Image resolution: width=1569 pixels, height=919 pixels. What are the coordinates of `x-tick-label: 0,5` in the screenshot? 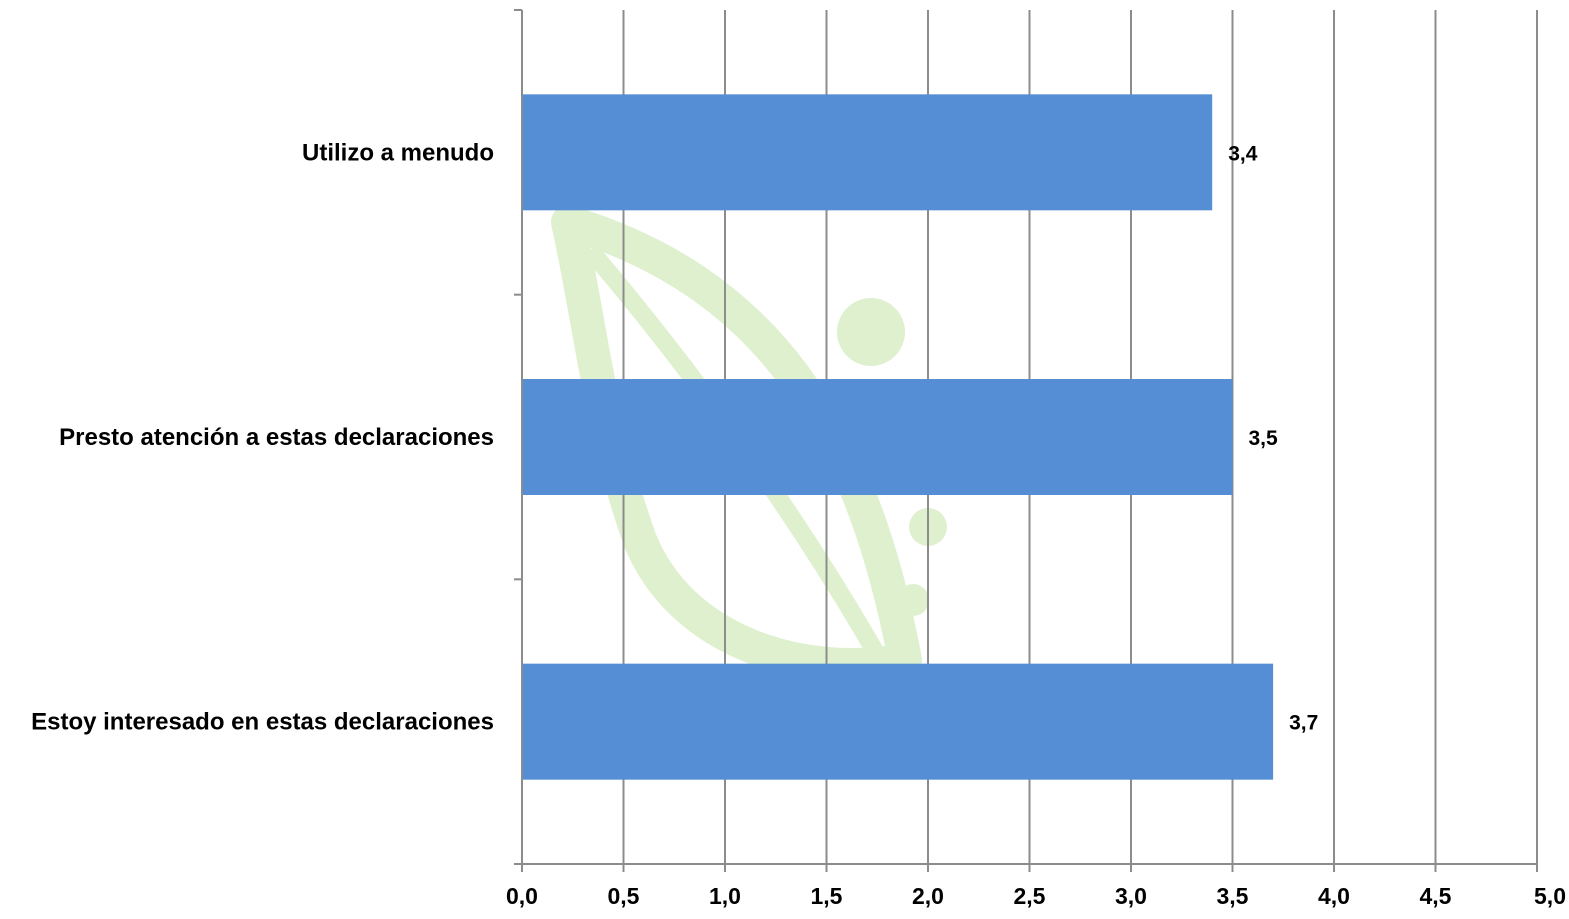 It's located at (624, 896).